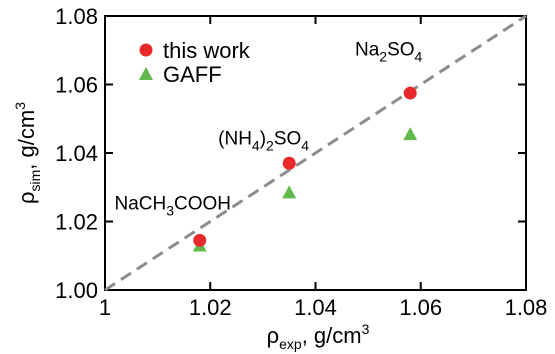  I want to click on x-tick-label: 1.08, so click(526, 307).